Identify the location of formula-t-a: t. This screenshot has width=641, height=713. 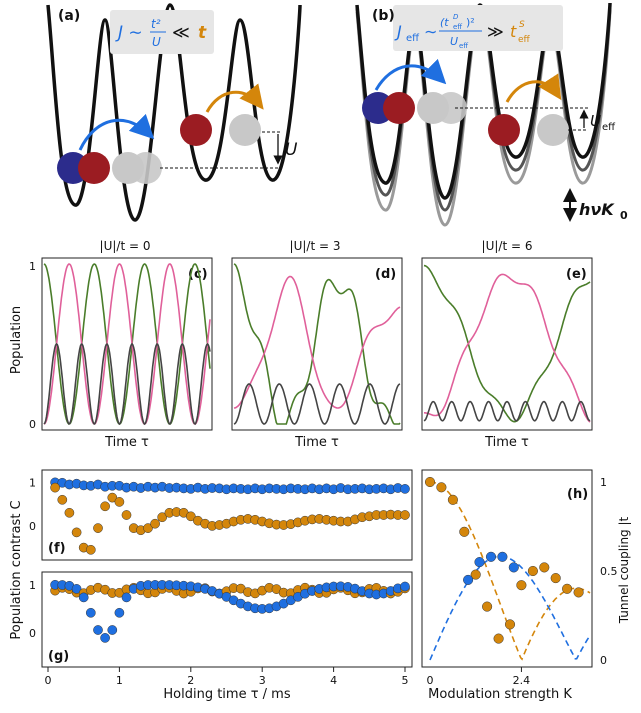
(202, 33).